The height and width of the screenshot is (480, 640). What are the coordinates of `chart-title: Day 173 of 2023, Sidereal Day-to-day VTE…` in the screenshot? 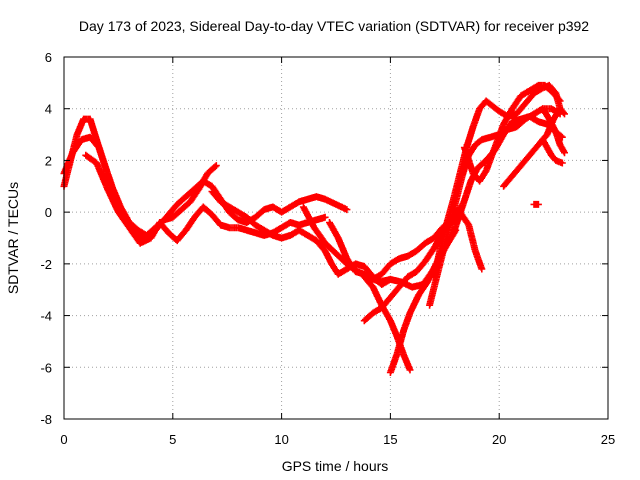 It's located at (334, 26).